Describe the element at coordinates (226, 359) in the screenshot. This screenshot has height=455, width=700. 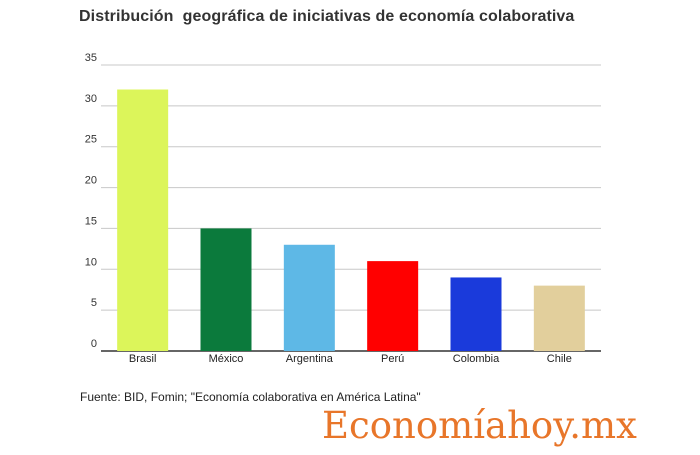
I see `x-tick-label-méxico: México` at that location.